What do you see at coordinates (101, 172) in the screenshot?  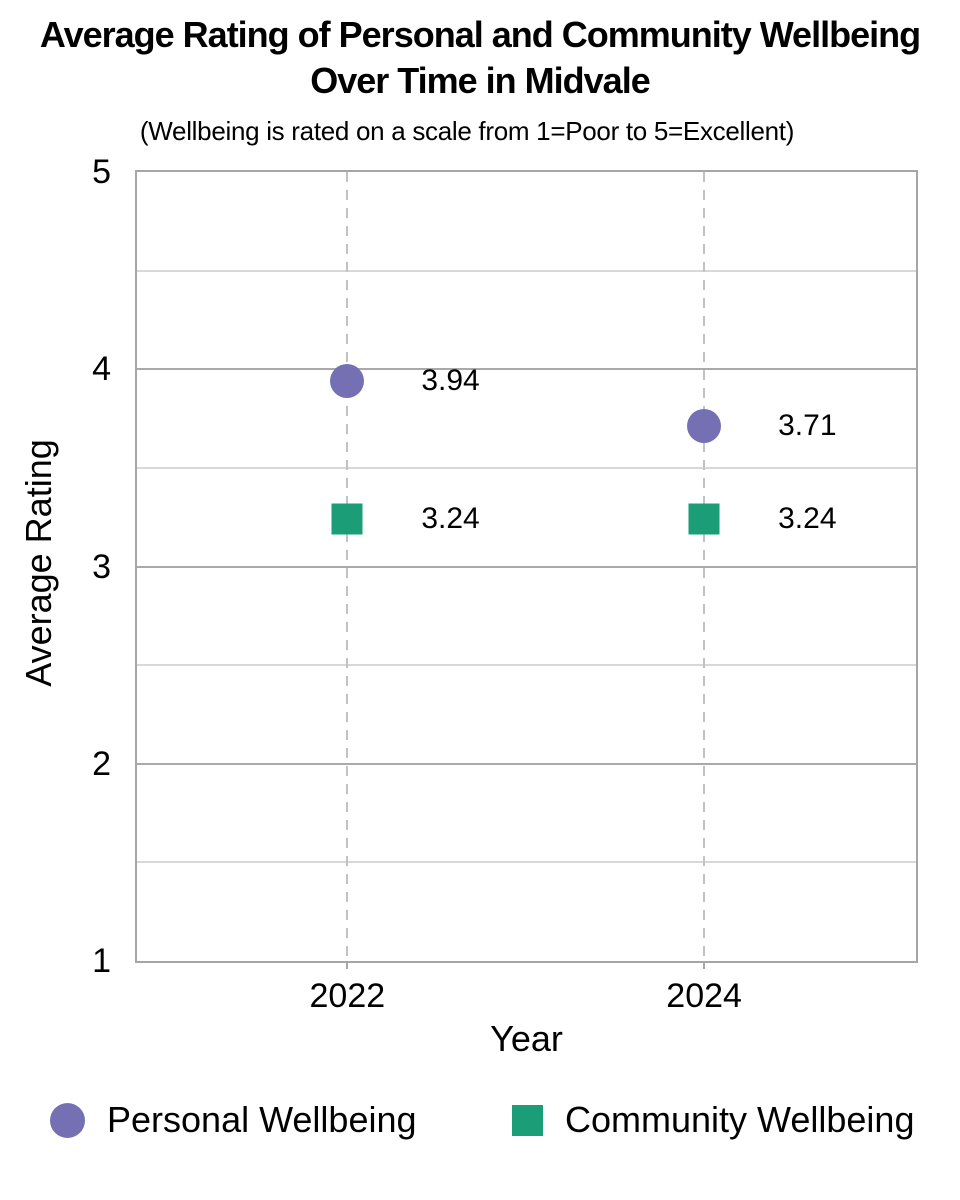 I see `y-tick-label: 5` at bounding box center [101, 172].